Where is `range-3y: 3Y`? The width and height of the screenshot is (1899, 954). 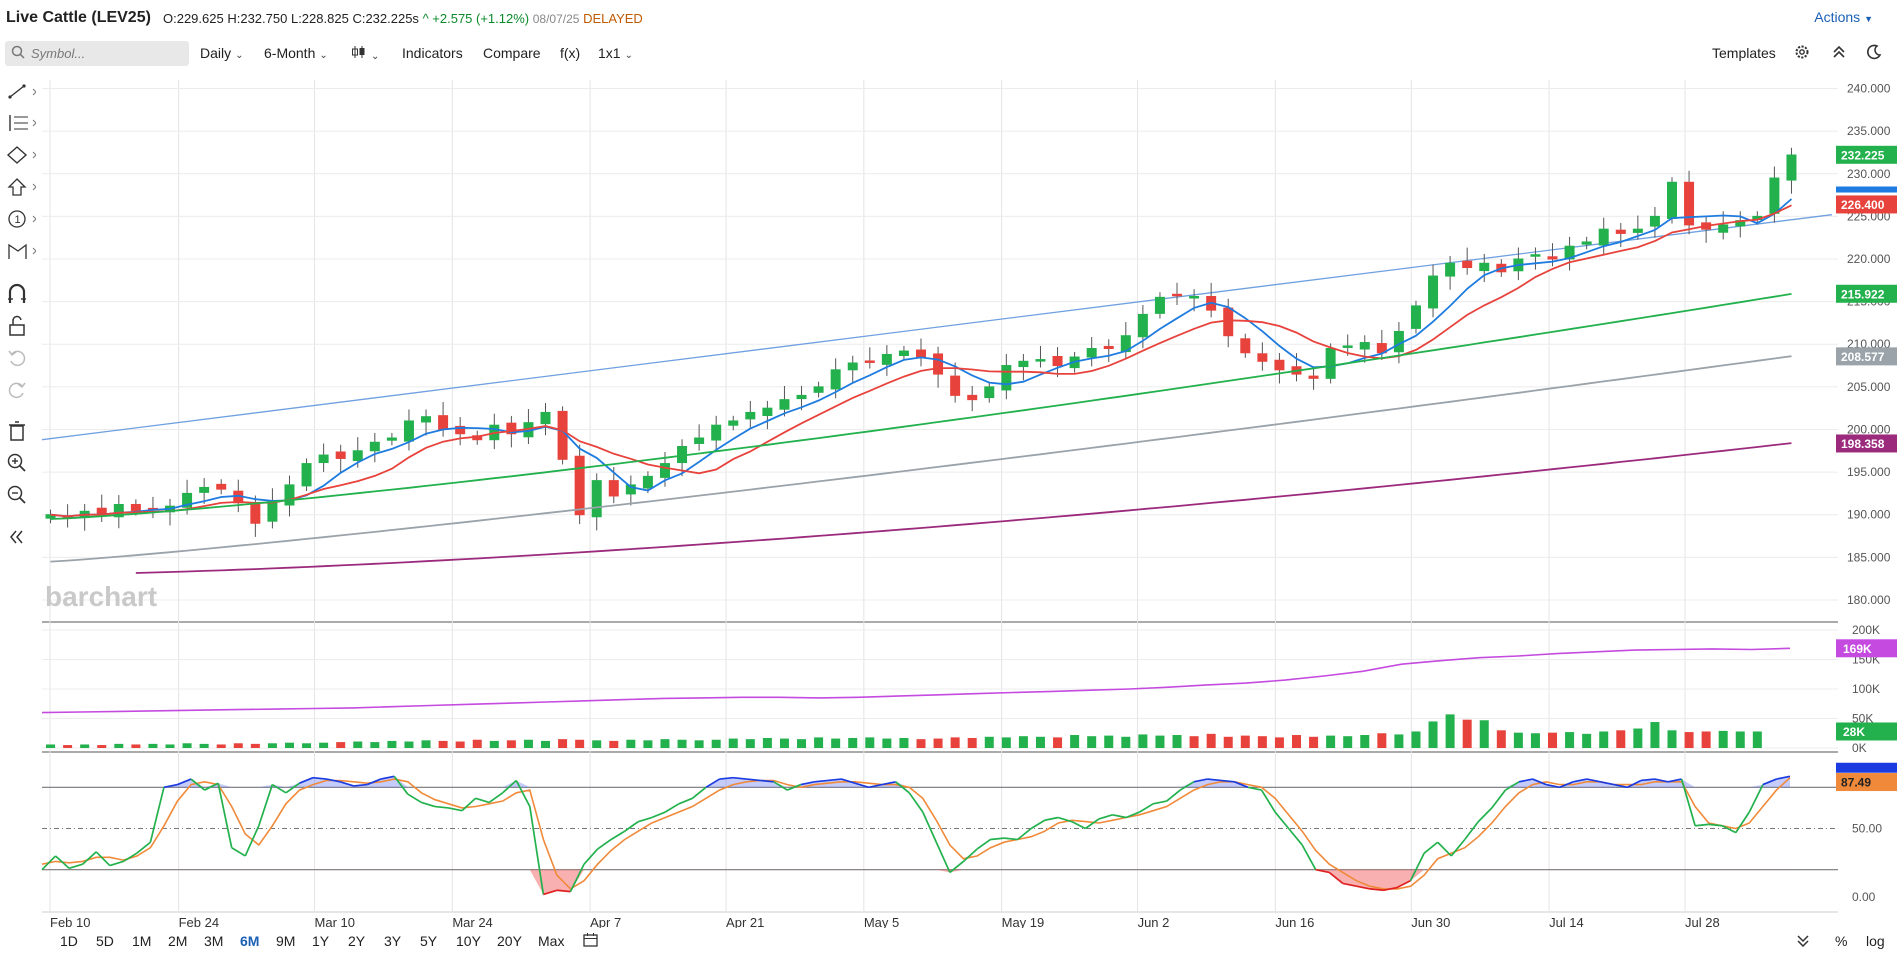 range-3y: 3Y is located at coordinates (393, 941).